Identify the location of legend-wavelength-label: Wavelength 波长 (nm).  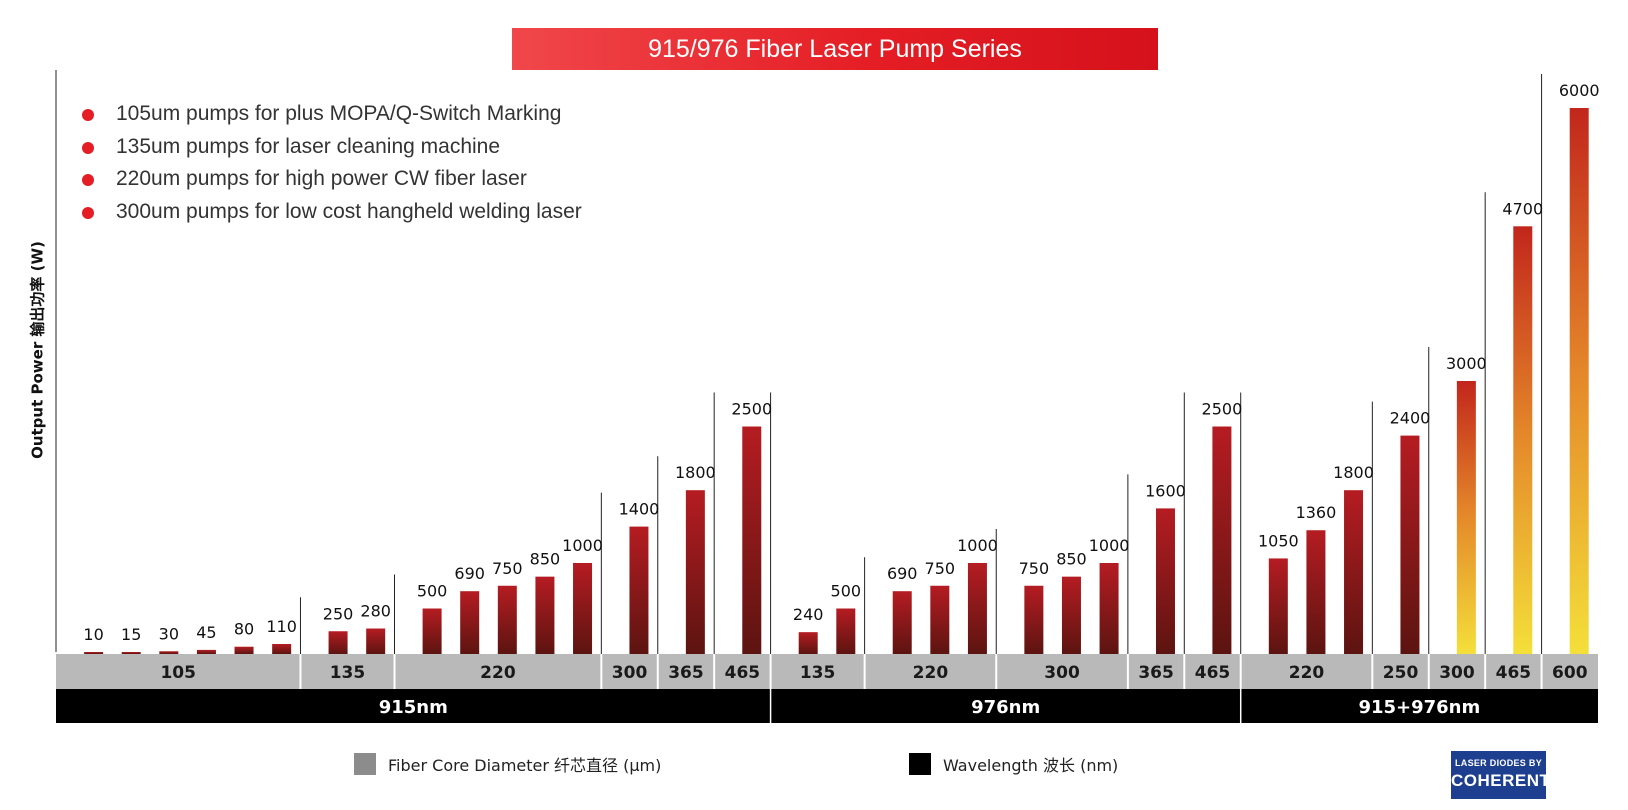
(1031, 765).